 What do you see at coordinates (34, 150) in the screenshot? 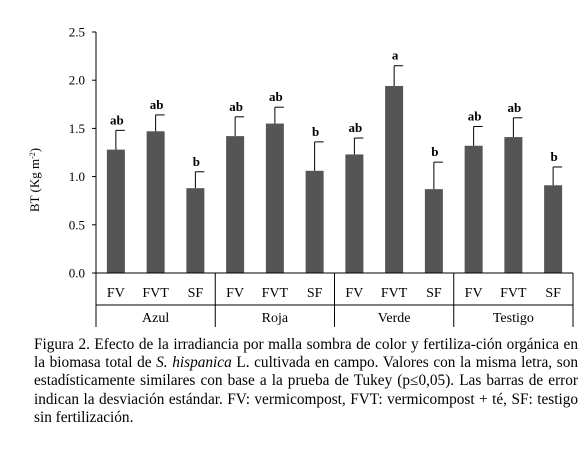
I see `y-axis-title-close: )` at bounding box center [34, 150].